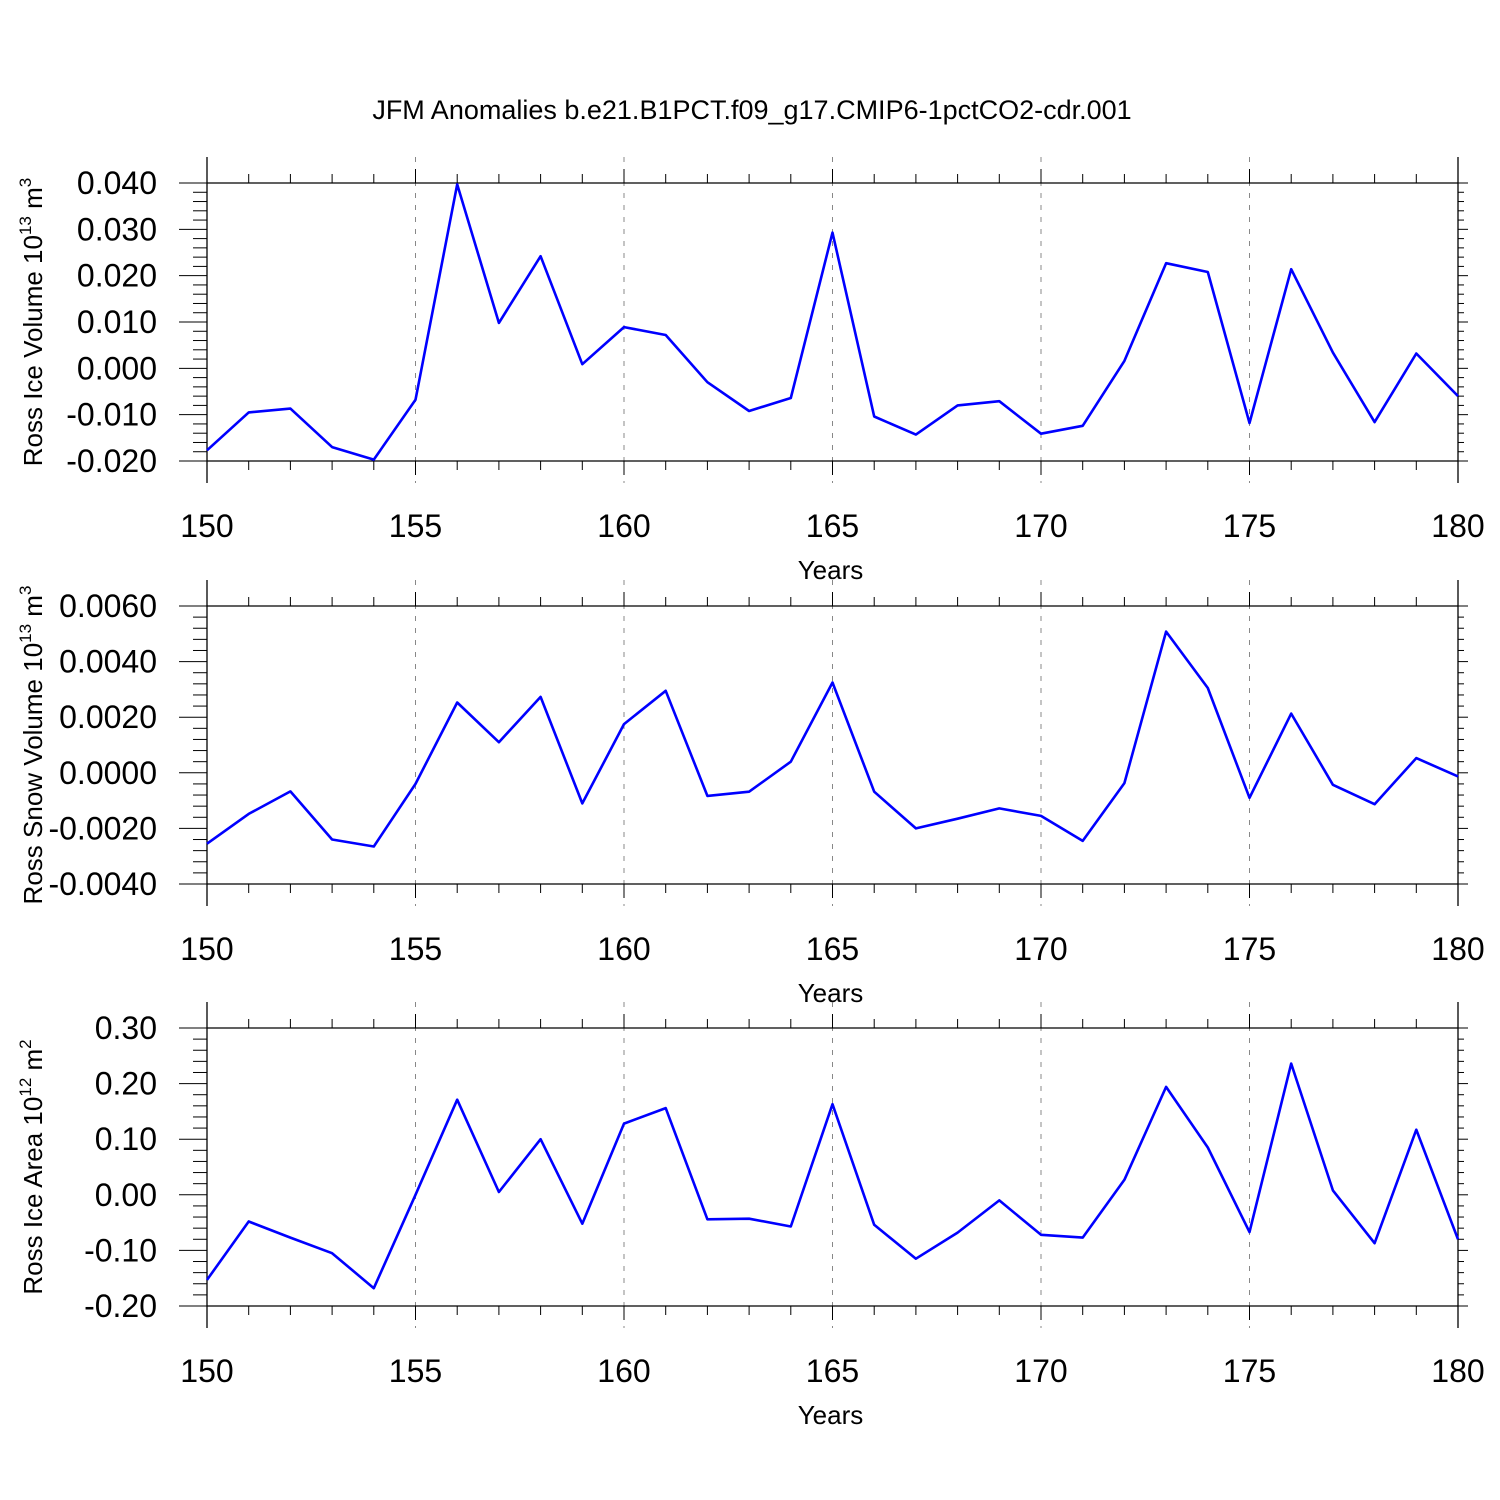  What do you see at coordinates (120, 1250) in the screenshot?
I see `y-tick-label: -0.10` at bounding box center [120, 1250].